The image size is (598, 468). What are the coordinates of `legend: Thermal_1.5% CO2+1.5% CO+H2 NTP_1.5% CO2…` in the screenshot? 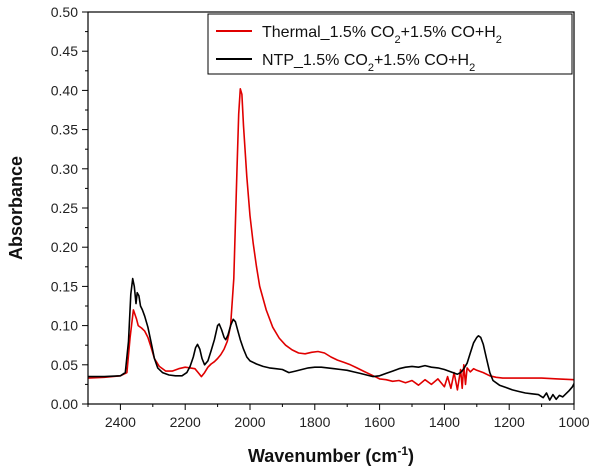 It's located at (390, 44).